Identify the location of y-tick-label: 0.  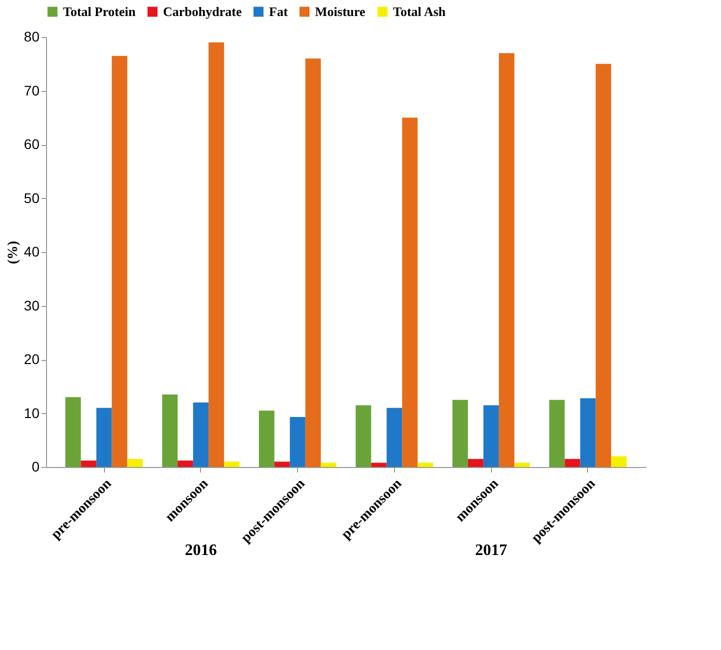
(36, 466).